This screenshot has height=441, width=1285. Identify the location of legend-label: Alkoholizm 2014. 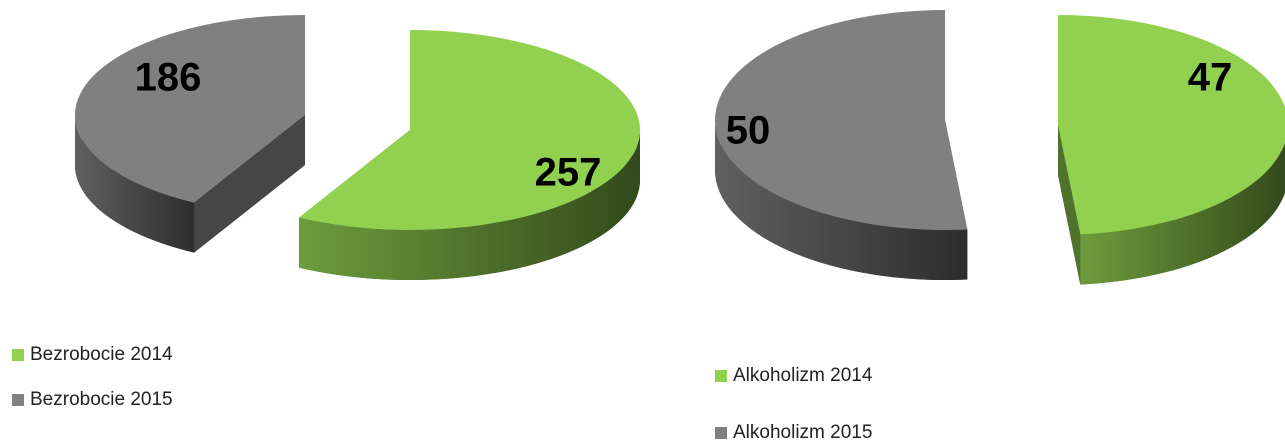
(803, 375).